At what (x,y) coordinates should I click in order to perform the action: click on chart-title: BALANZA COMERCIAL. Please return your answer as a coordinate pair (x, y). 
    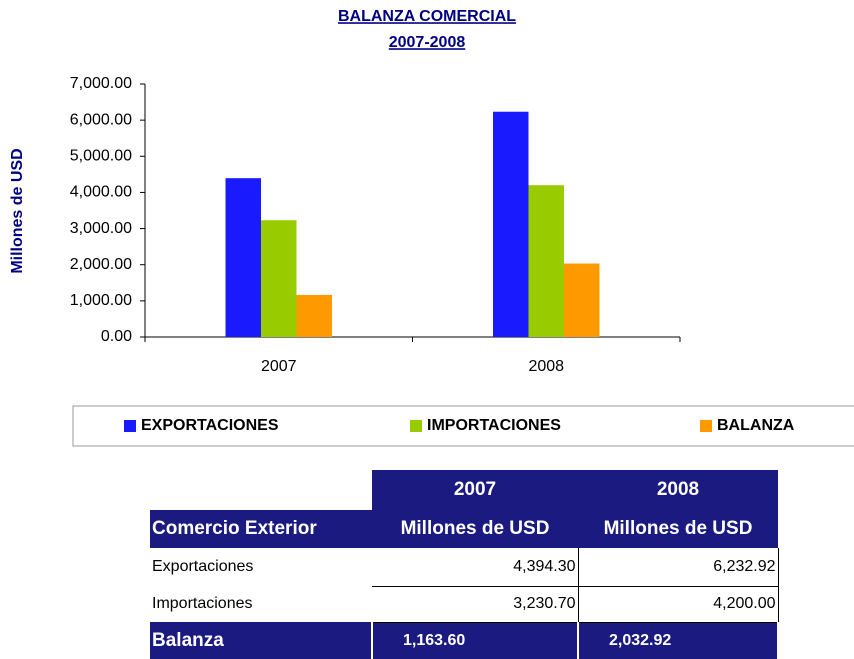
    Looking at the image, I should click on (427, 16).